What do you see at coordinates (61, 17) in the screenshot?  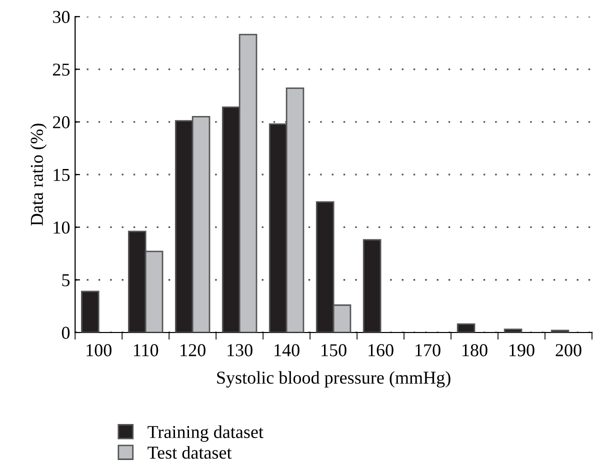 I see `y-tick-label: 30` at bounding box center [61, 17].